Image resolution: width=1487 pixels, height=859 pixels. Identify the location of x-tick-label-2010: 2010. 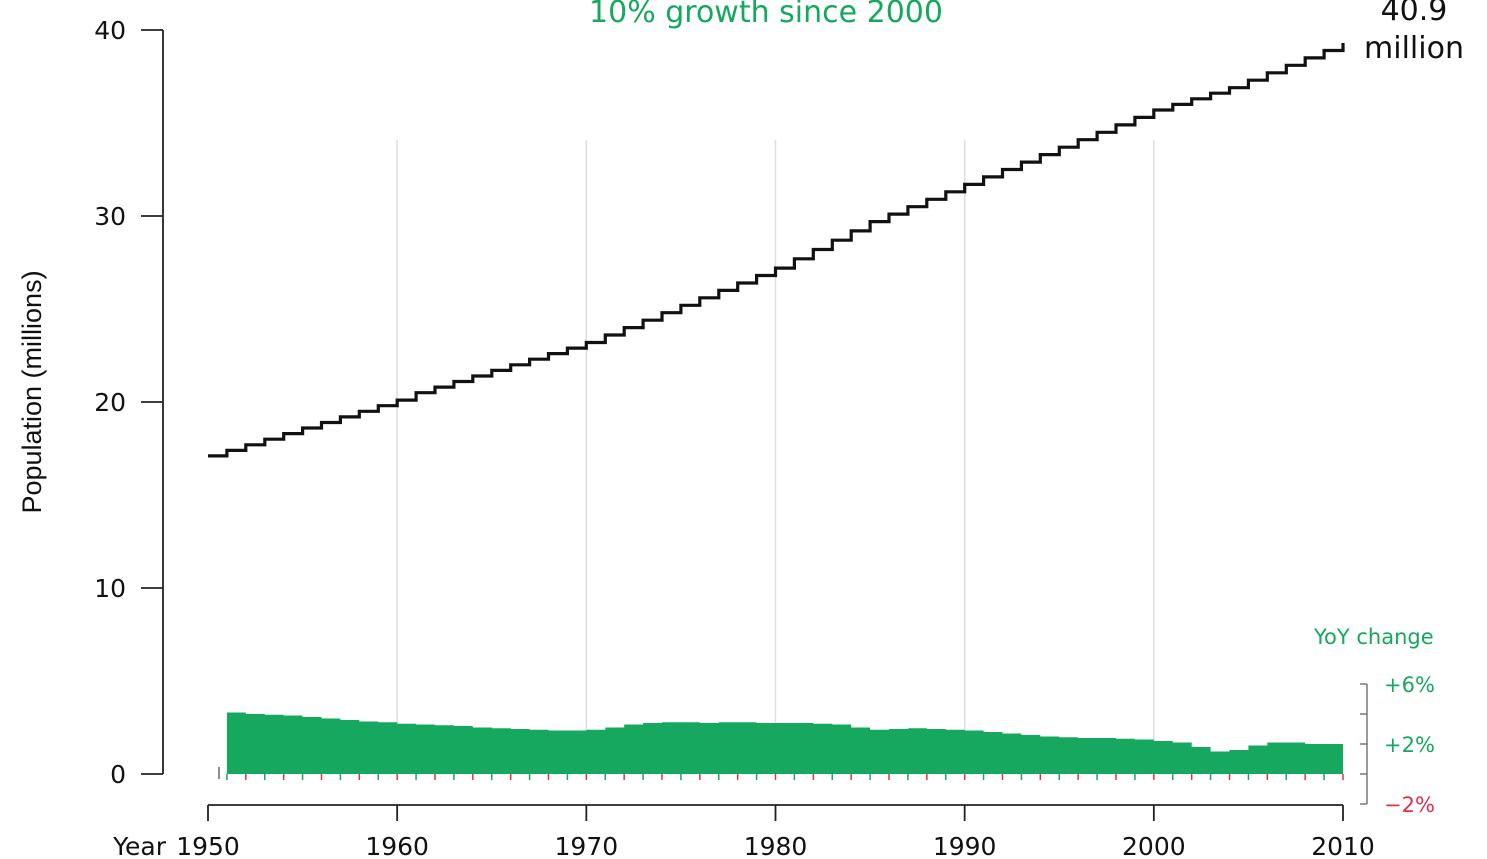
(1343, 845).